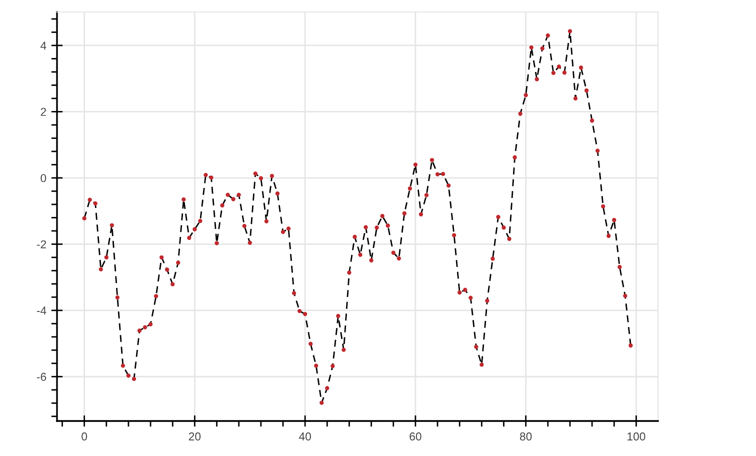  What do you see at coordinates (194, 436) in the screenshot?
I see `x-tick-label: 20` at bounding box center [194, 436].